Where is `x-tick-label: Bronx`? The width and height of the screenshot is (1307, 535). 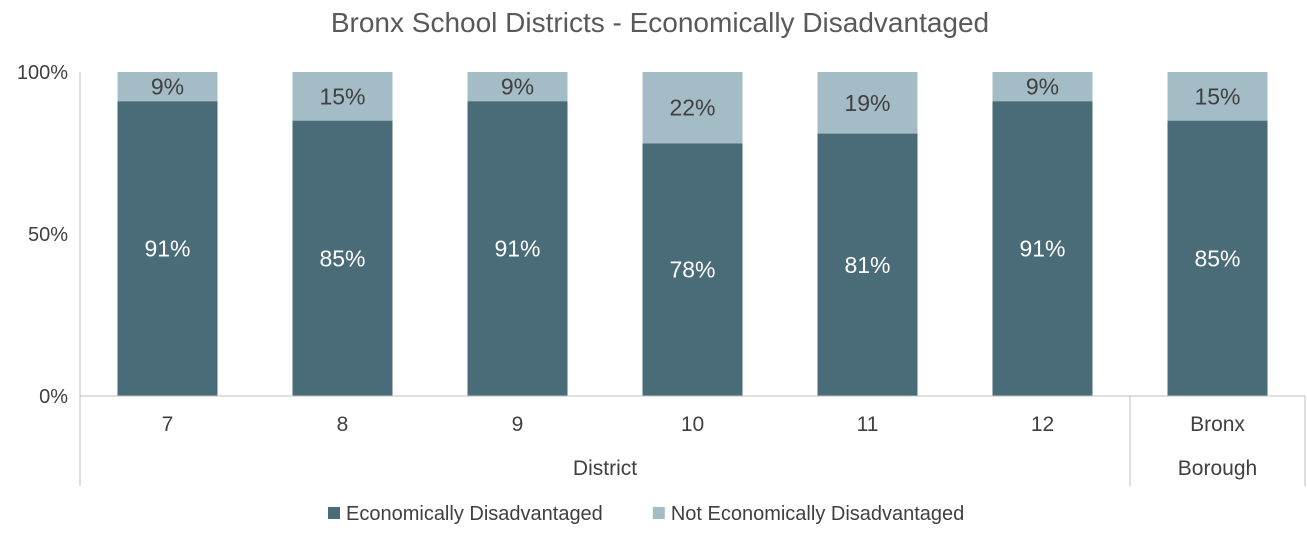 x-tick-label: Bronx is located at coordinates (1217, 424).